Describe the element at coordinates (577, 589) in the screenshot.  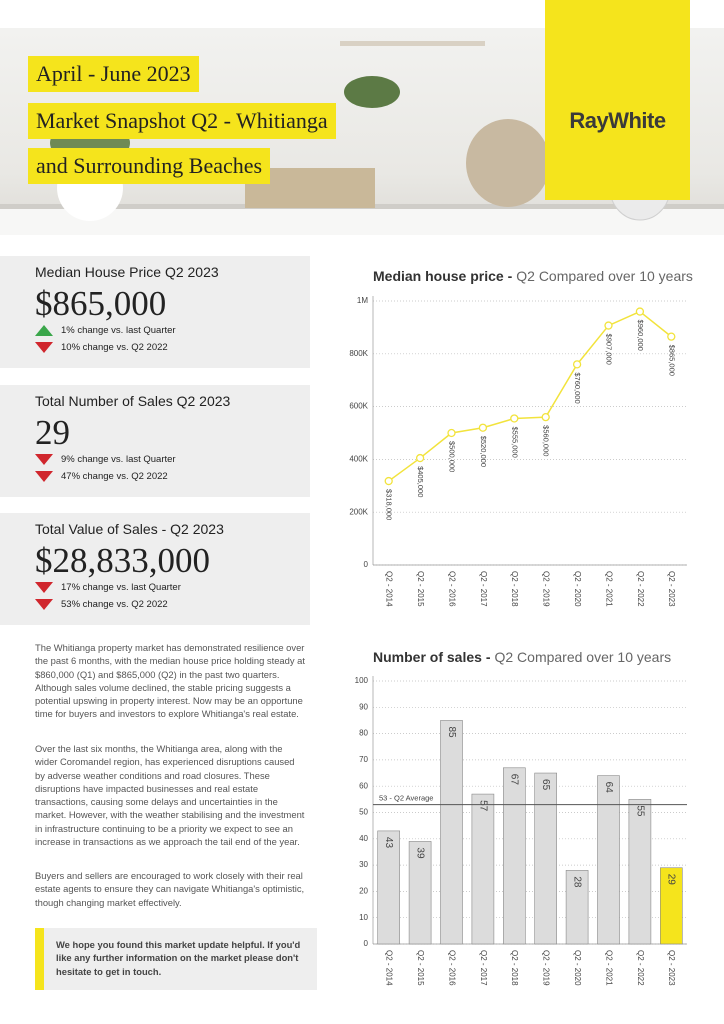
I see `x-tick-label: Q2 - 2020` at that location.